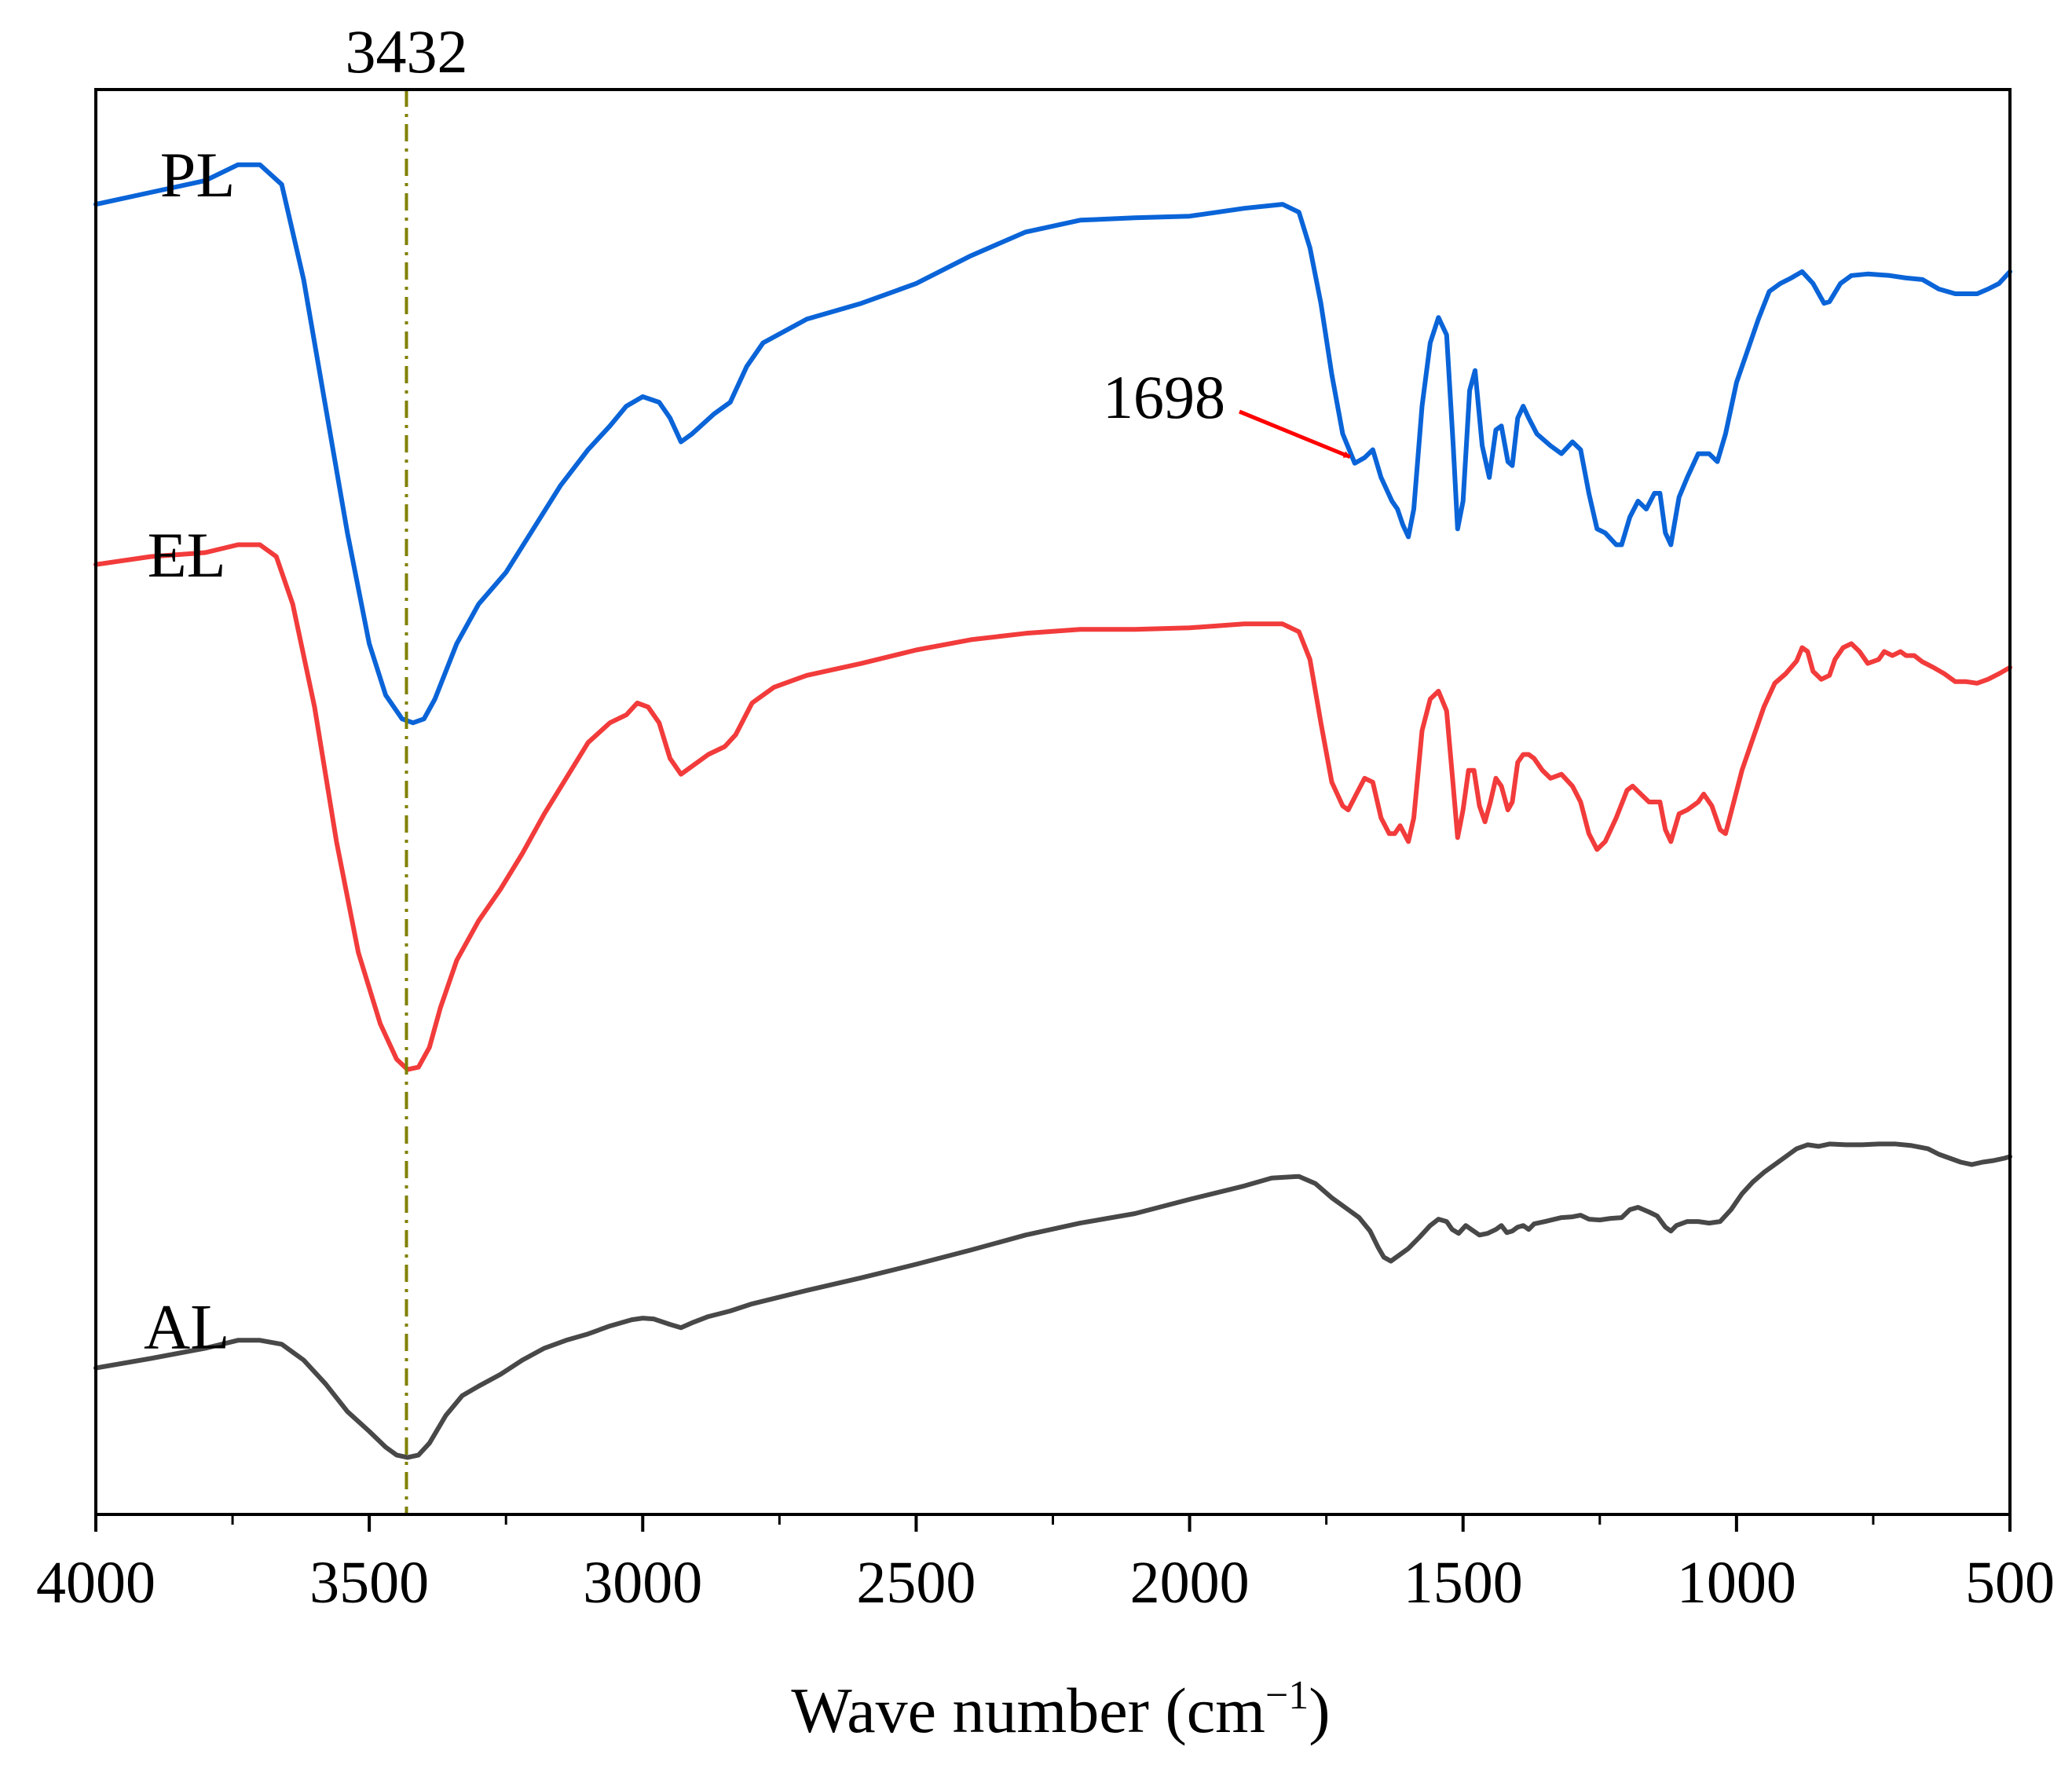 This screenshot has width=2072, height=1787. What do you see at coordinates (1736, 1583) in the screenshot?
I see `x-tick-label: 1000` at bounding box center [1736, 1583].